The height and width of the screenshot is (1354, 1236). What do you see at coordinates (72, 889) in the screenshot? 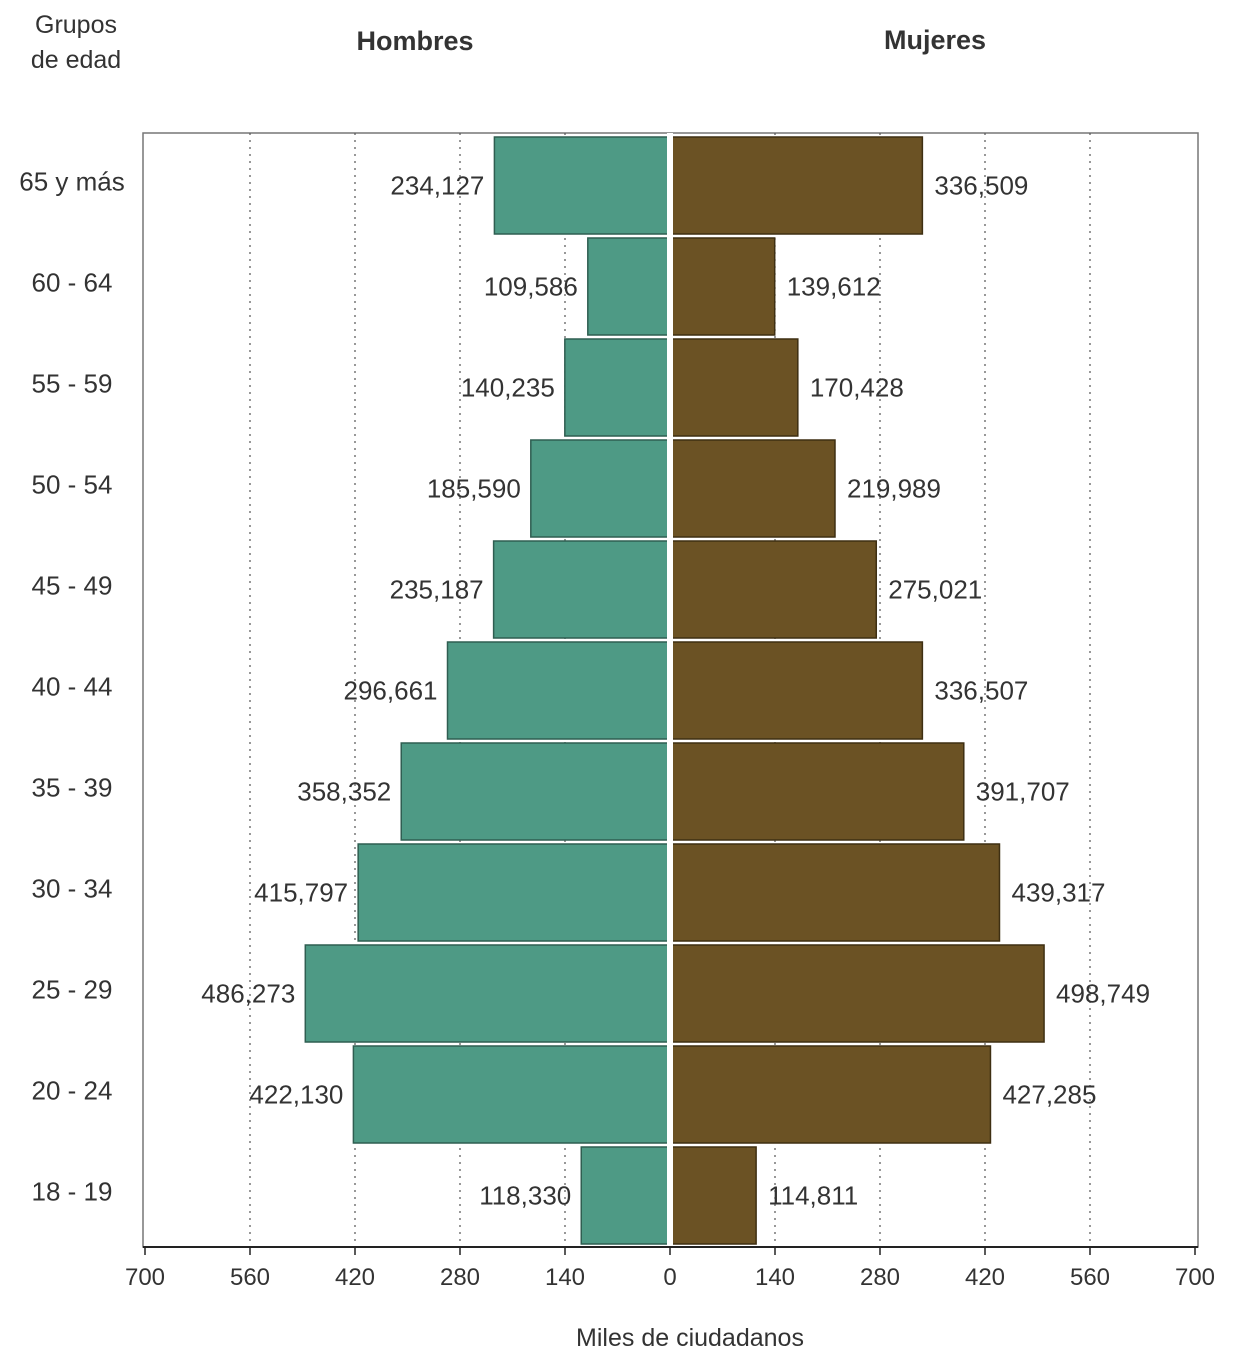
I see `category-label-7: 30 - 34` at bounding box center [72, 889].